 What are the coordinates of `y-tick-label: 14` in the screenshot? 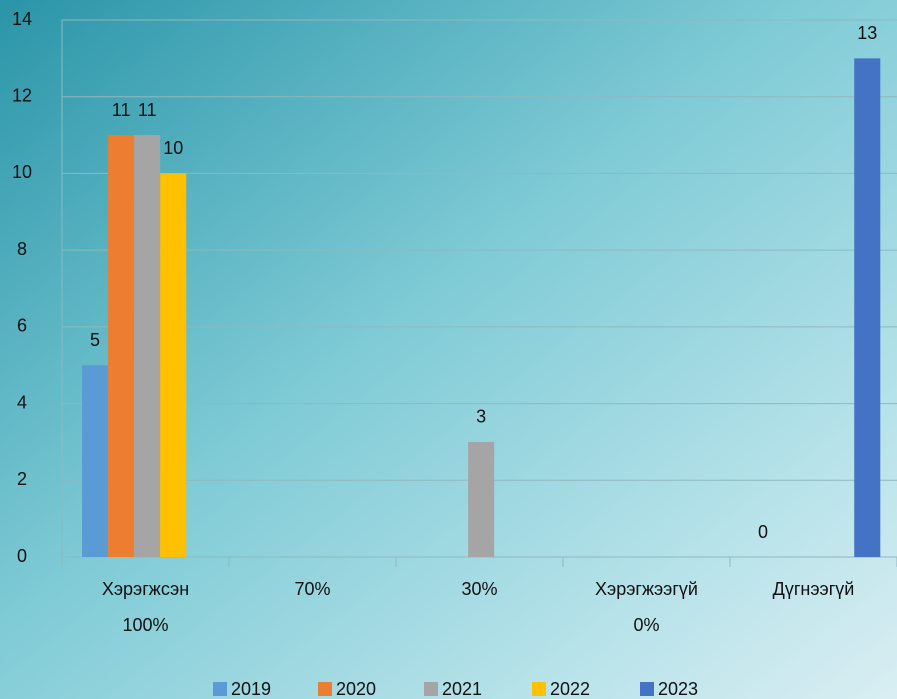 It's located at (22, 19).